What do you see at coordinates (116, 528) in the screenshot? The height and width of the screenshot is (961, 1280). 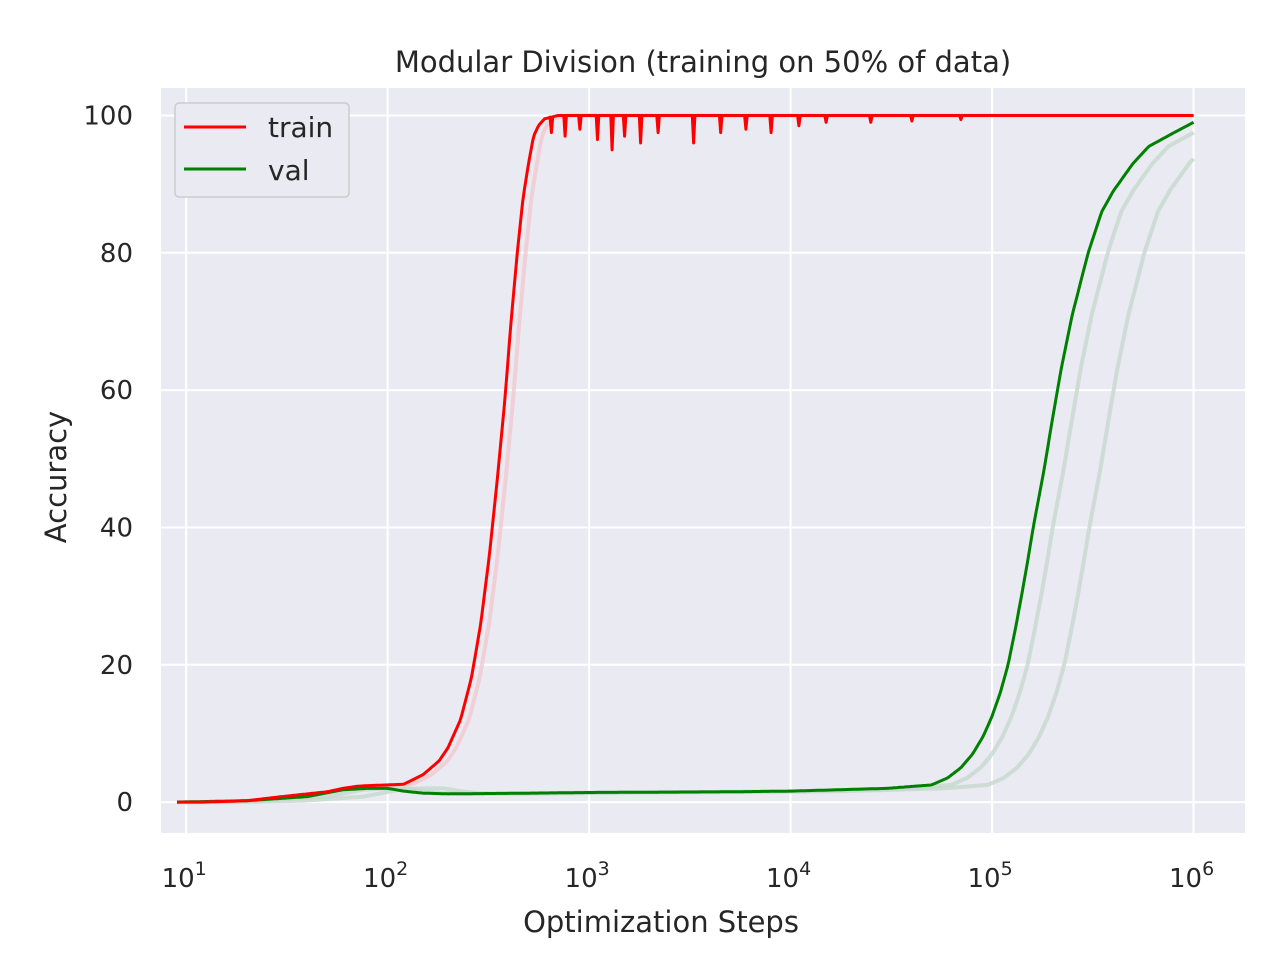 I see `y-tick-label: 40` at bounding box center [116, 528].